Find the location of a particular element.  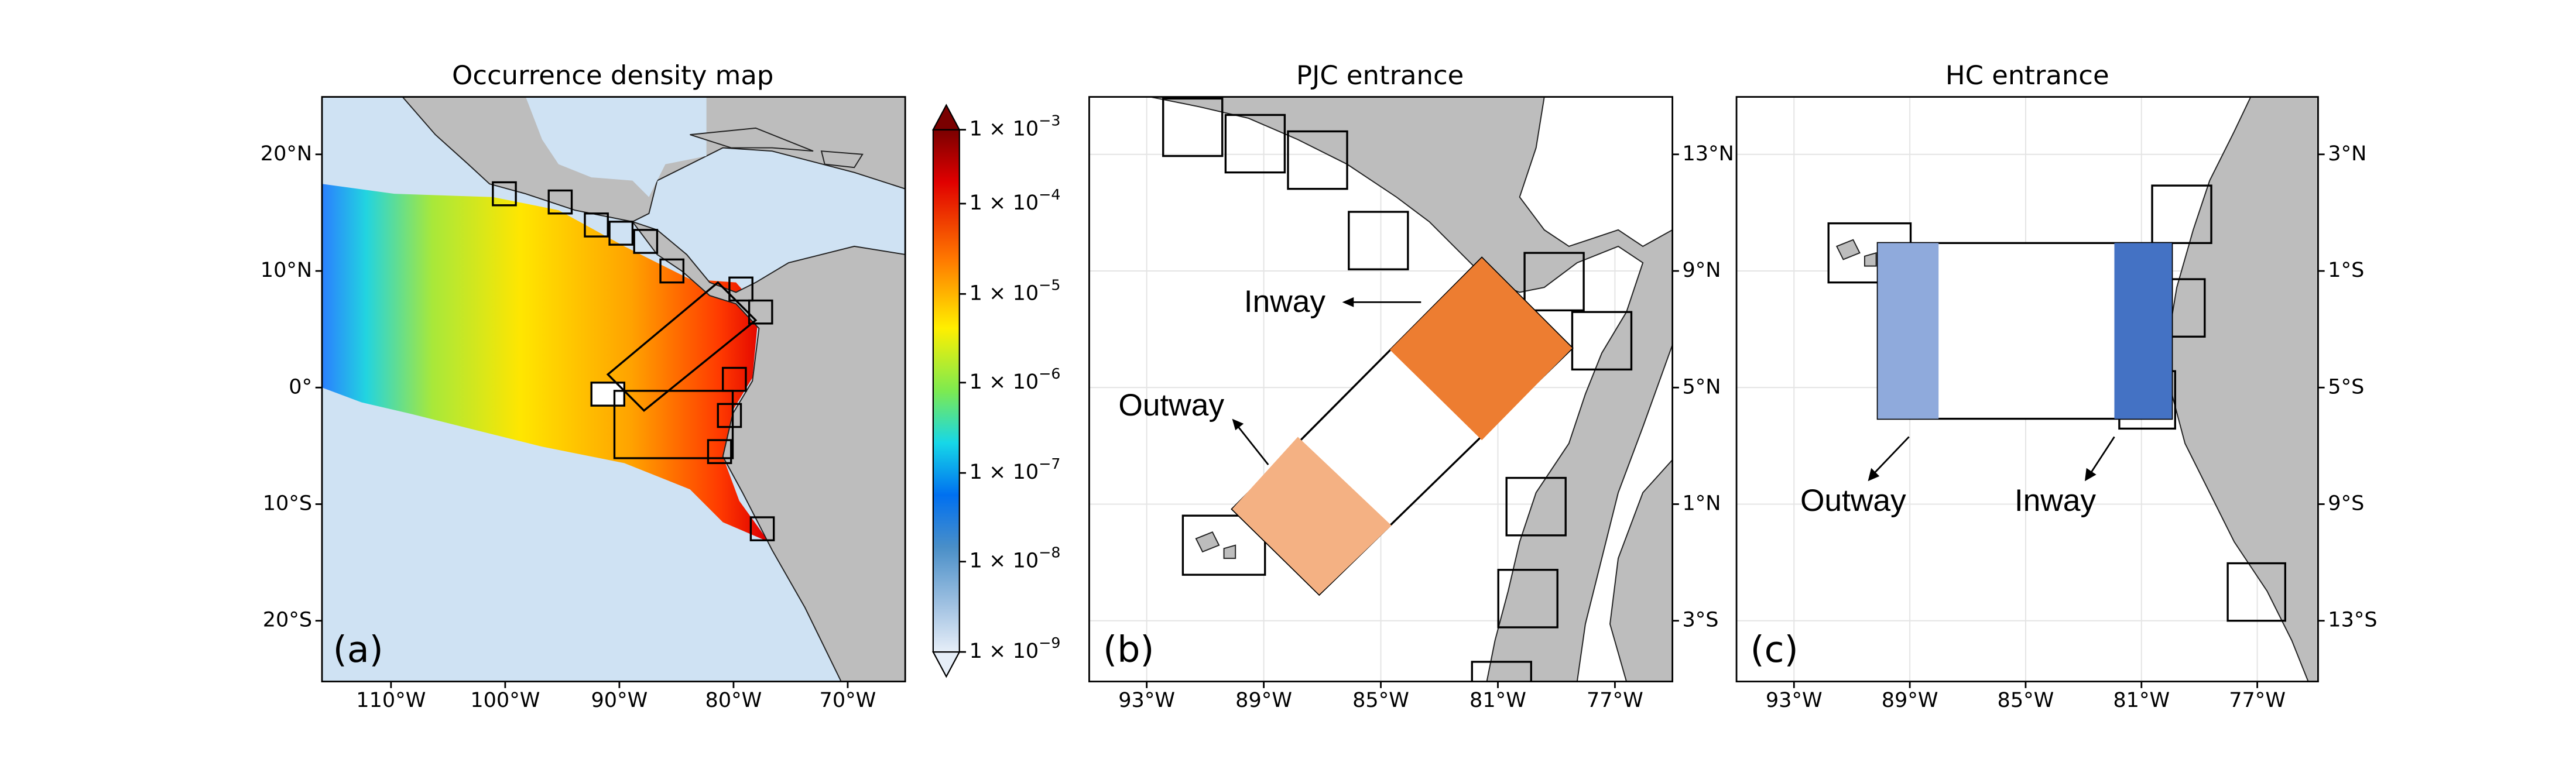

pjc-inway is located at coordinates (1481, 349).